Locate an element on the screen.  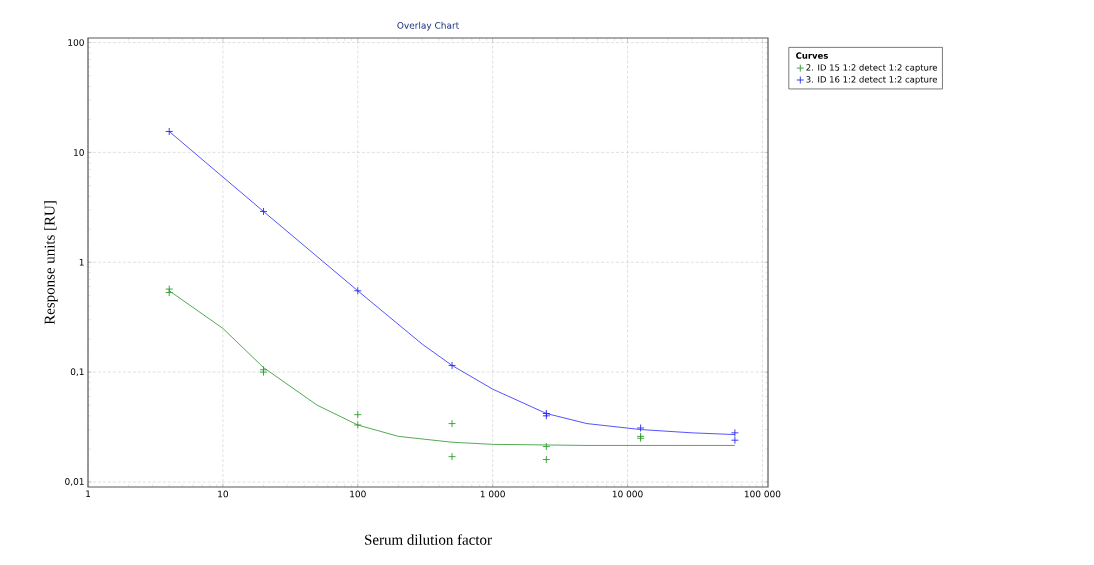
legend-label: 2. ID 15 1:2 detect 1:2 capture is located at coordinates (872, 68).